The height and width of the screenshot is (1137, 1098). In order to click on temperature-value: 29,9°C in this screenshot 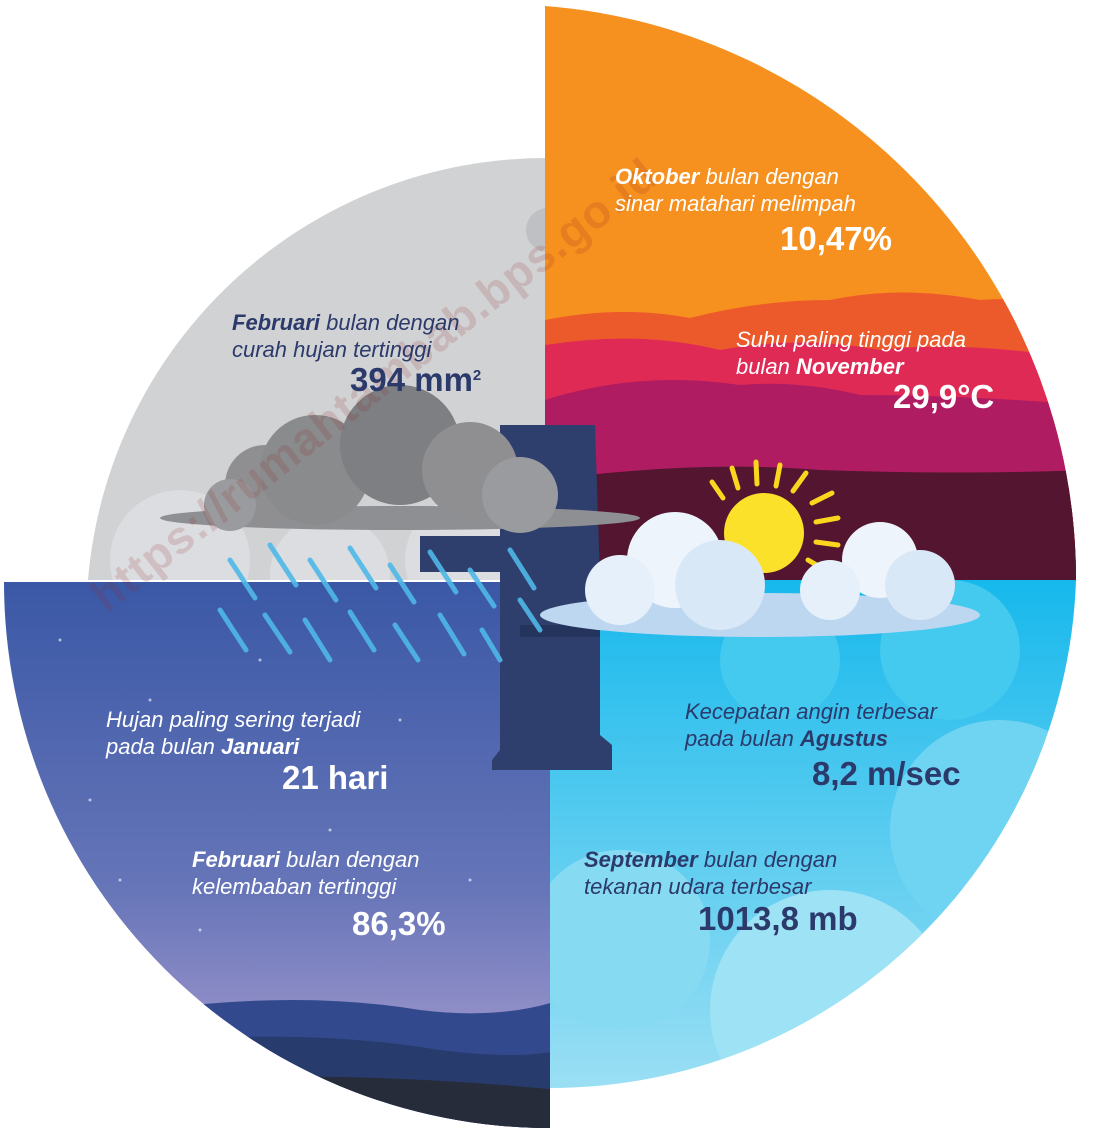, I will do `click(944, 396)`.